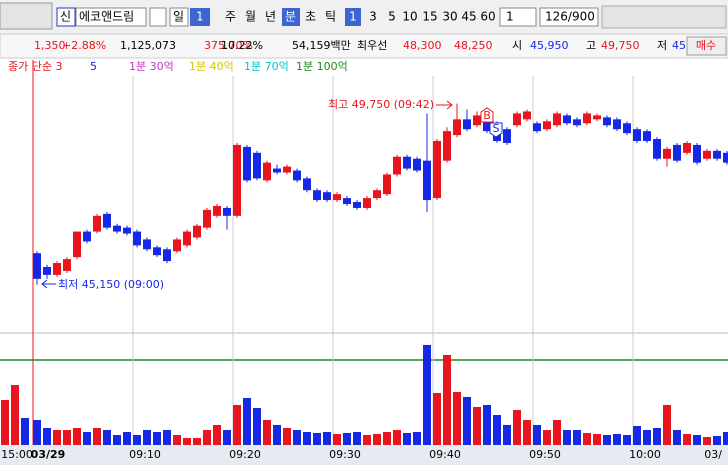 Image resolution: width=728 pixels, height=465 pixels. Describe the element at coordinates (245, 454) in the screenshot. I see `x-tick-label: 09:20` at that location.